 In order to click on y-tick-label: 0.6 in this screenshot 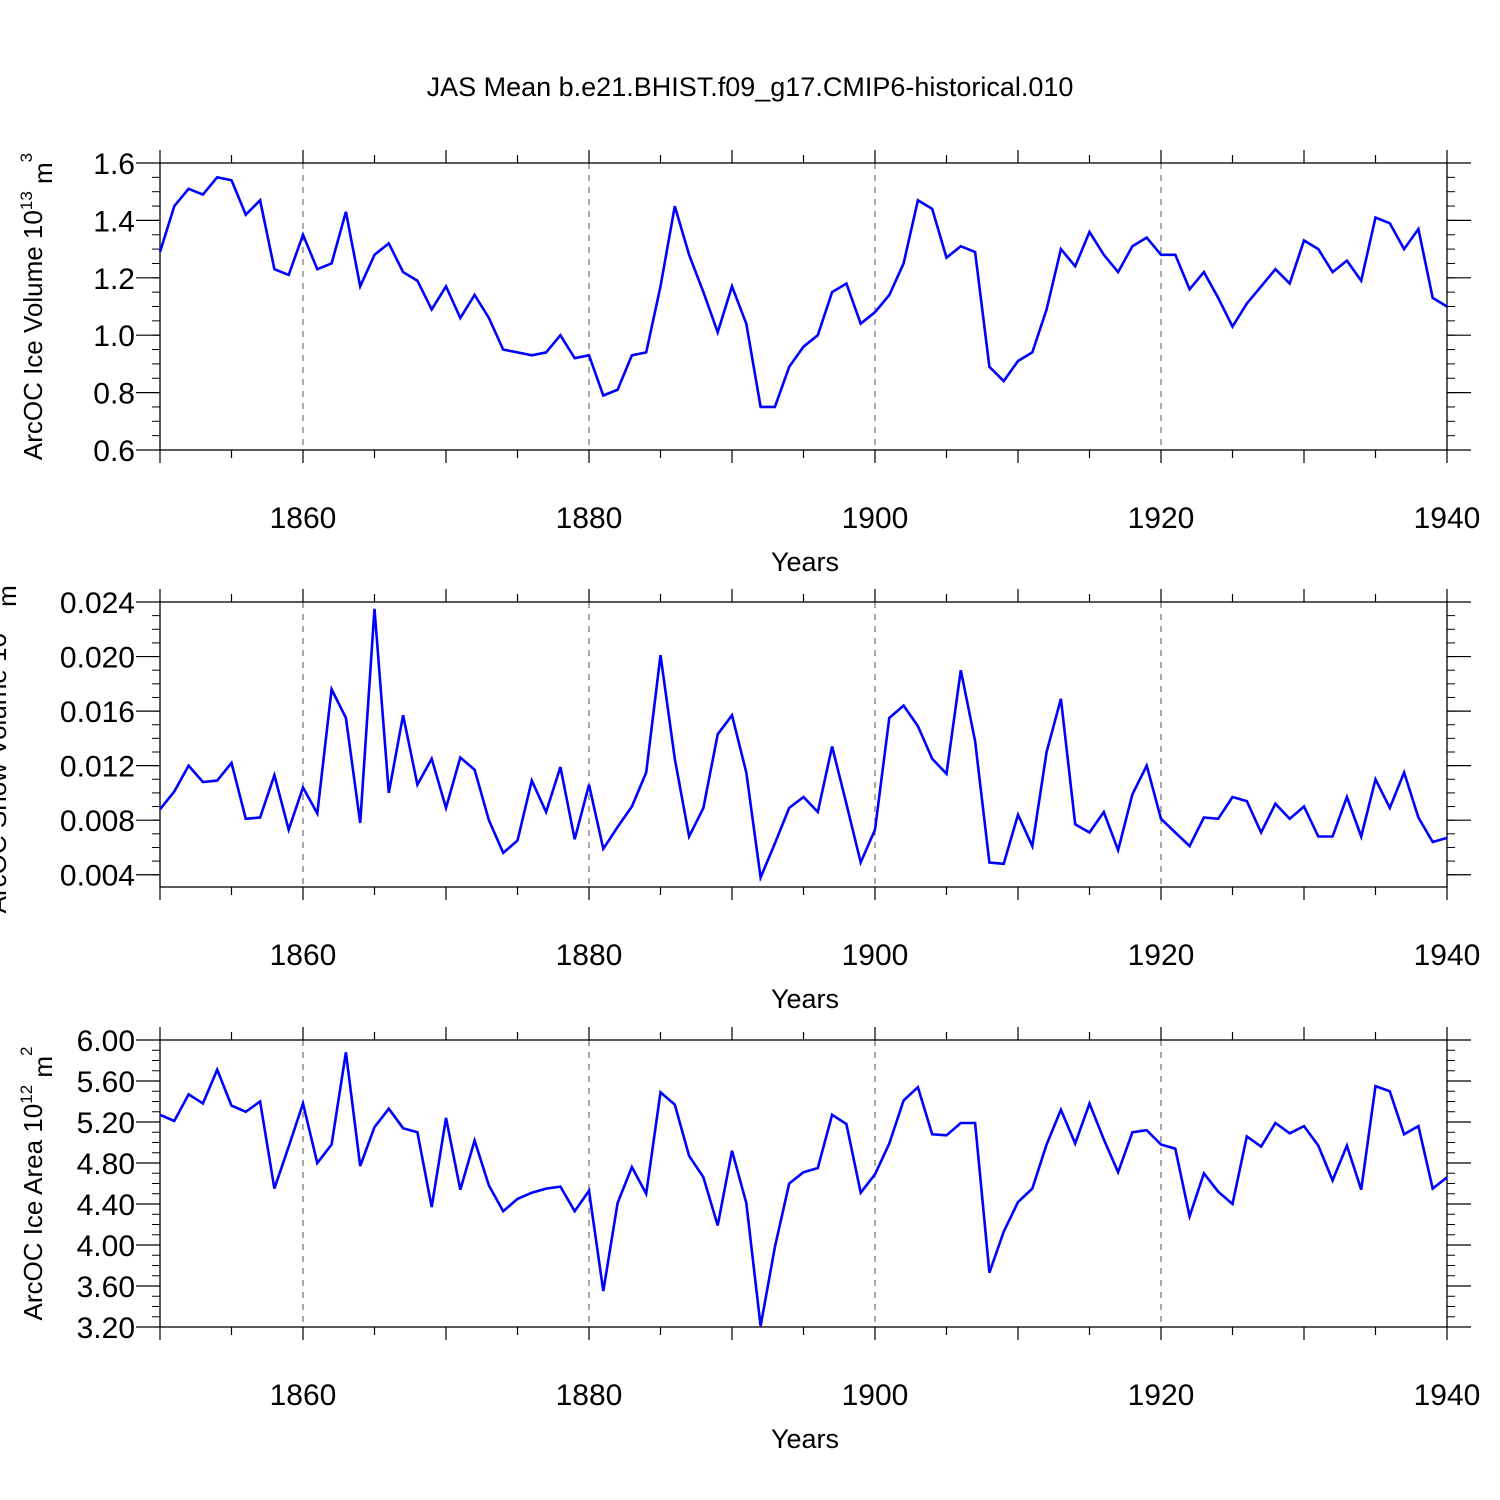, I will do `click(114, 451)`.